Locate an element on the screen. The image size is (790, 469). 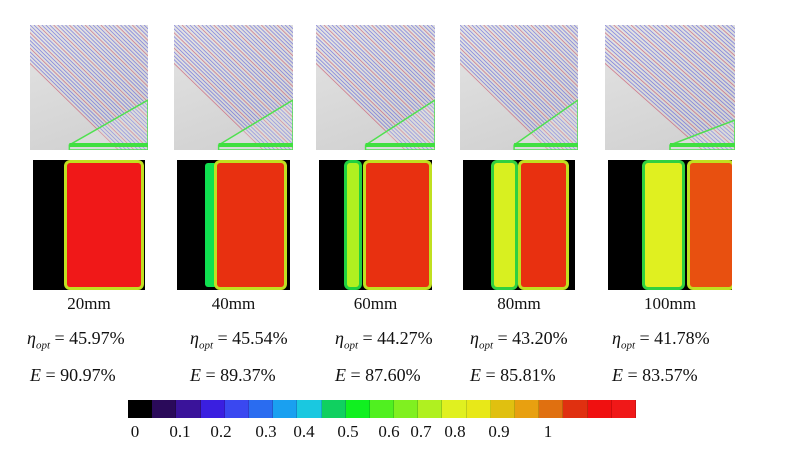
colorbar-tick: 0.6 is located at coordinates (389, 431).